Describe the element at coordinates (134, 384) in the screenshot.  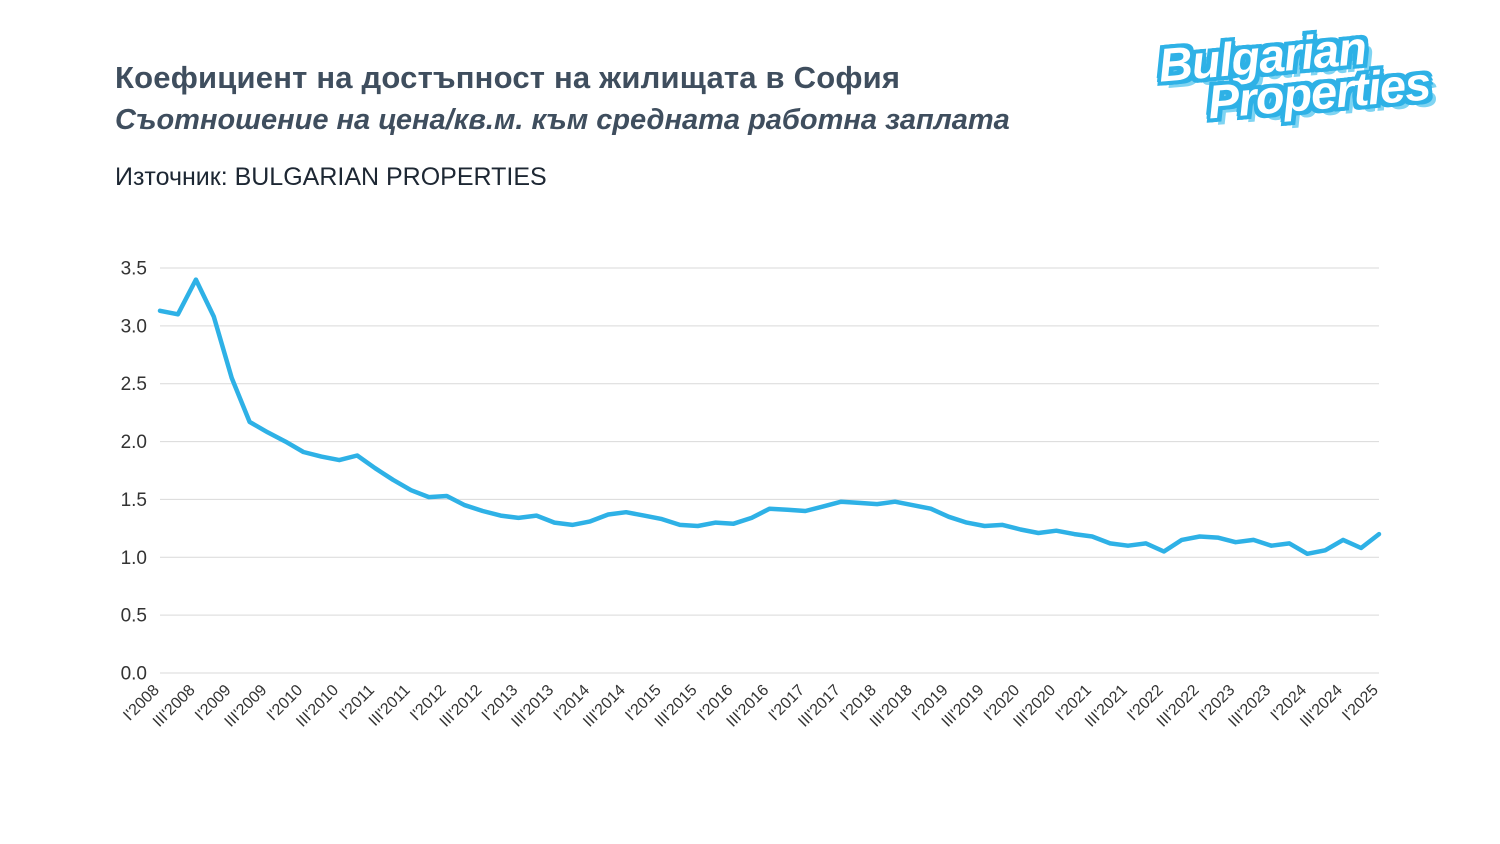
I see `y-tick-label: 2.5` at that location.